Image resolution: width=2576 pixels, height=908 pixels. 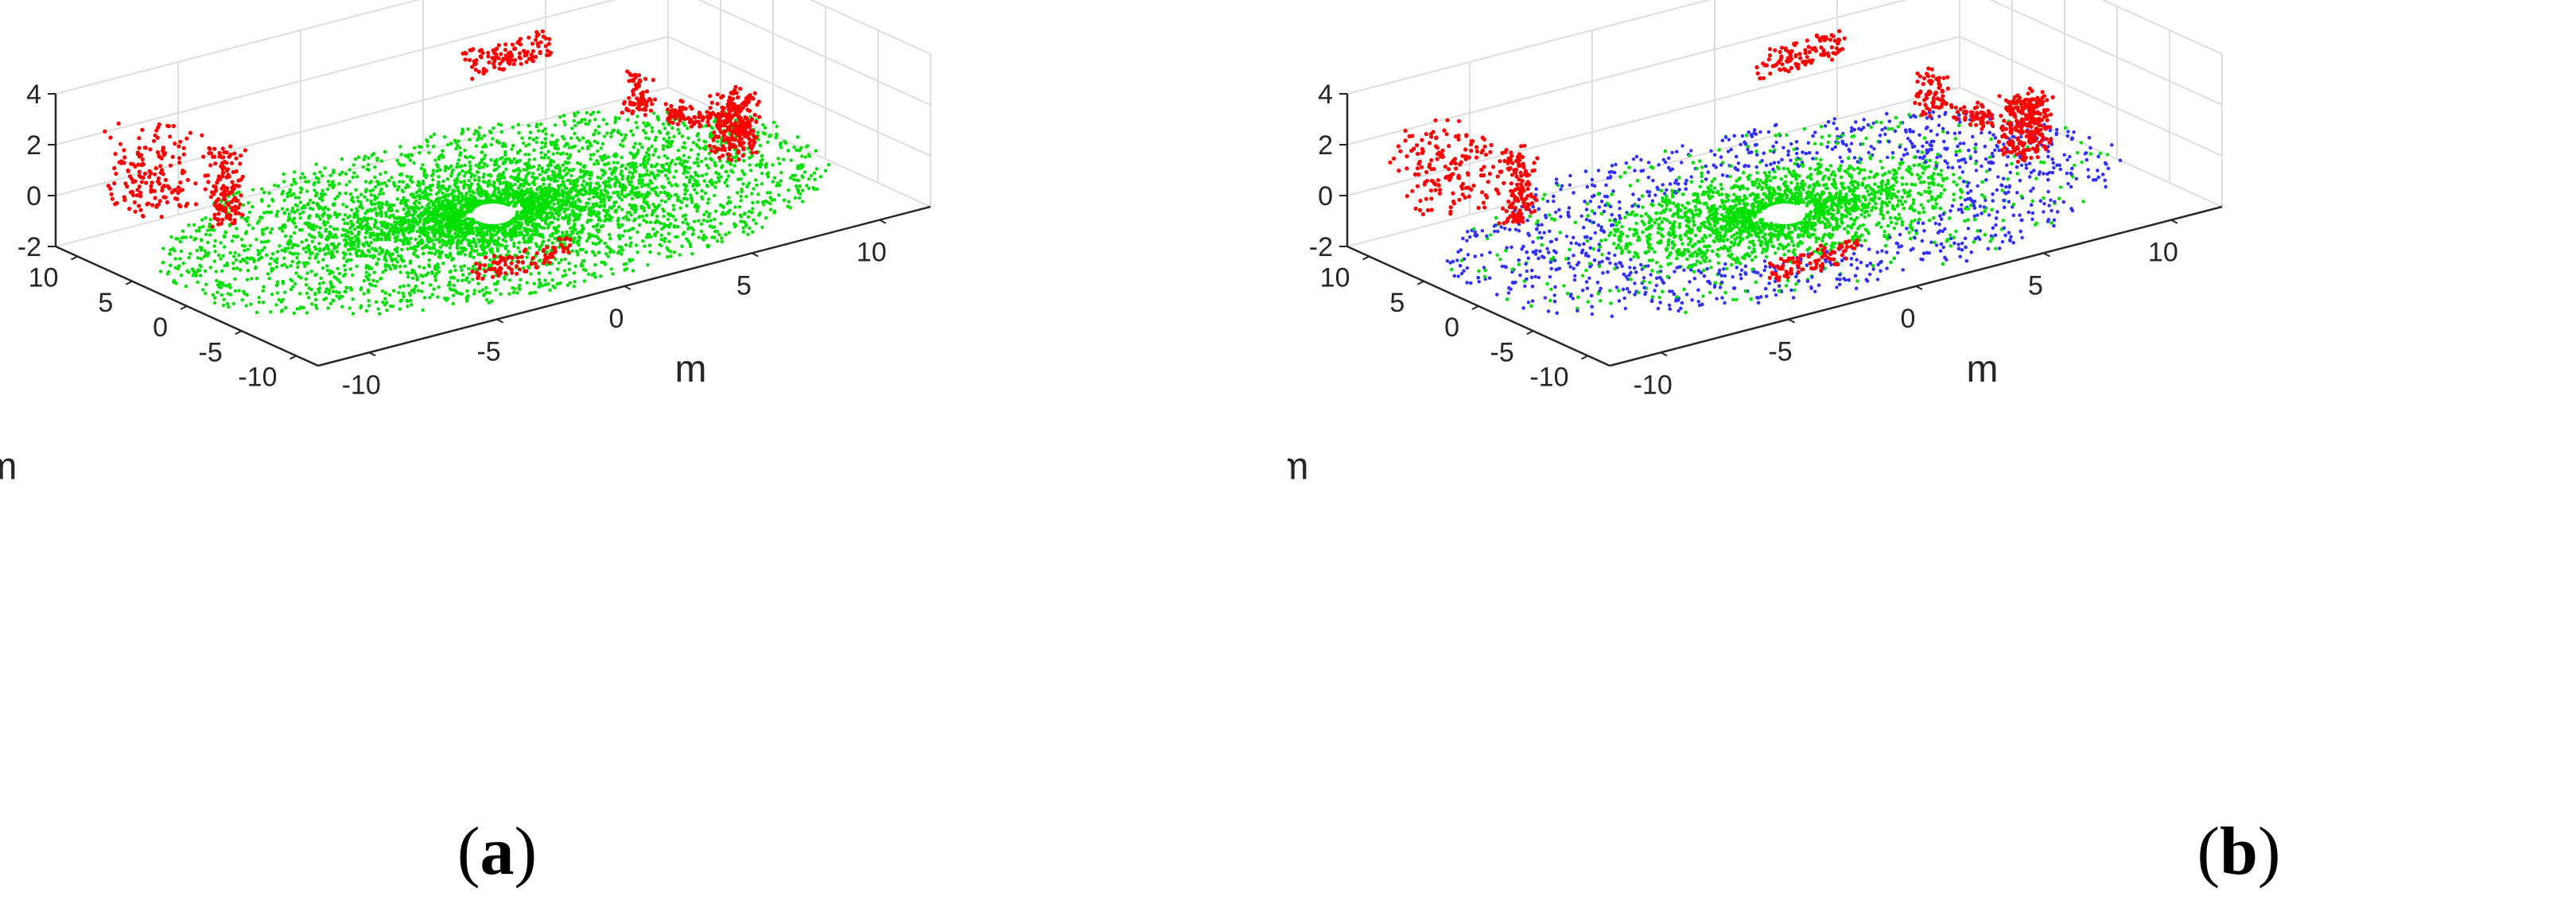 What do you see at coordinates (467, 172) in the screenshot?
I see `point-cloud` at bounding box center [467, 172].